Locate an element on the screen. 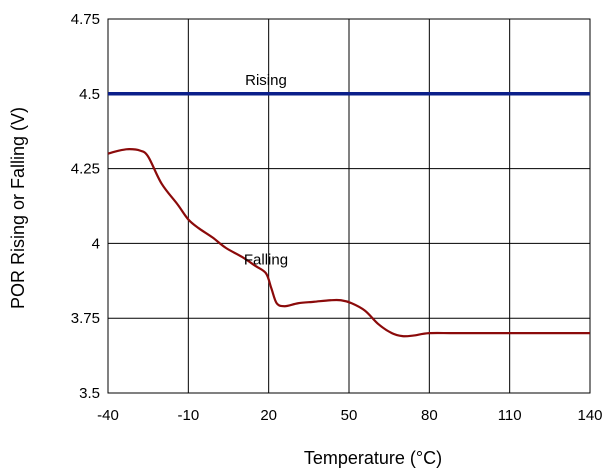 Image resolution: width=608 pixels, height=470 pixels. x-tick-label: 20 is located at coordinates (268, 415).